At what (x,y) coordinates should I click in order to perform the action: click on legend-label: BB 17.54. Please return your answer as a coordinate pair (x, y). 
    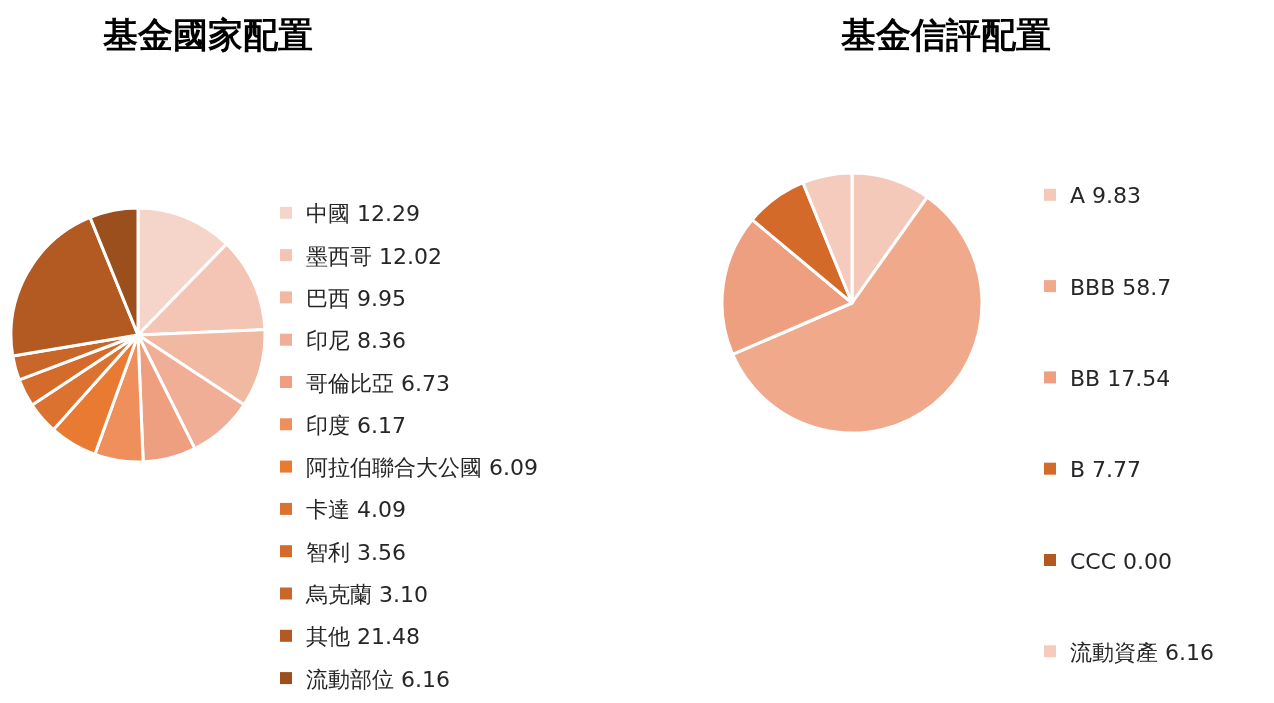
    Looking at the image, I should click on (1120, 378).